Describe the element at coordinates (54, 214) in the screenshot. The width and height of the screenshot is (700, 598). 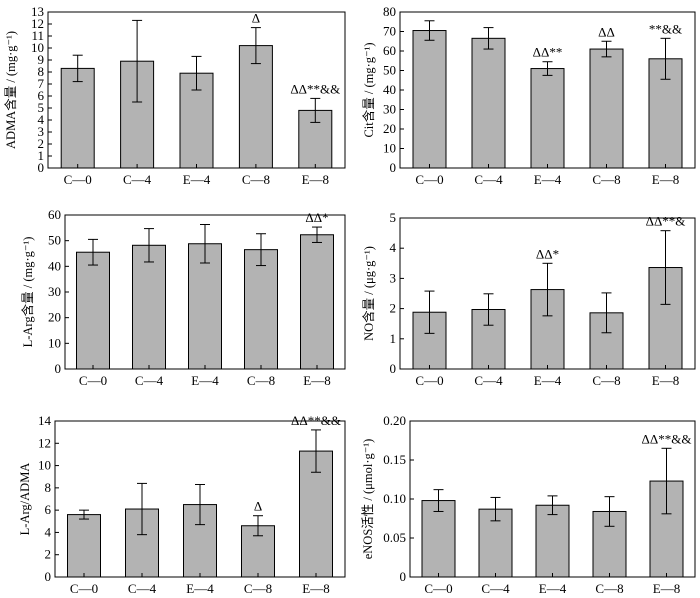
I see `y-tick-label: 60` at that location.